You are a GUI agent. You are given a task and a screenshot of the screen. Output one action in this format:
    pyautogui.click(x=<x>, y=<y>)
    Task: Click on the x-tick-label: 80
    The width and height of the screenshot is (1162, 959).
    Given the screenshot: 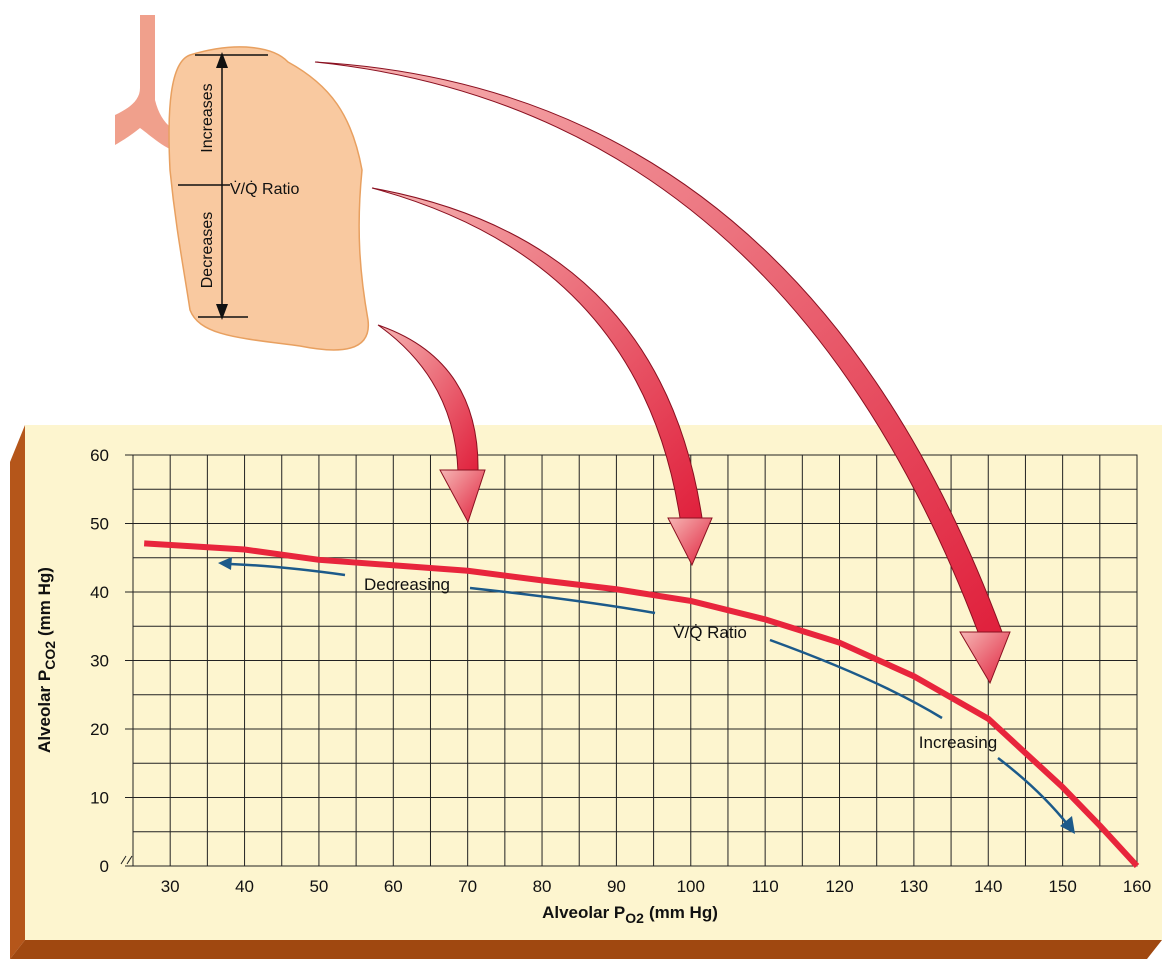 What is the action you would take?
    pyautogui.click(x=542, y=886)
    